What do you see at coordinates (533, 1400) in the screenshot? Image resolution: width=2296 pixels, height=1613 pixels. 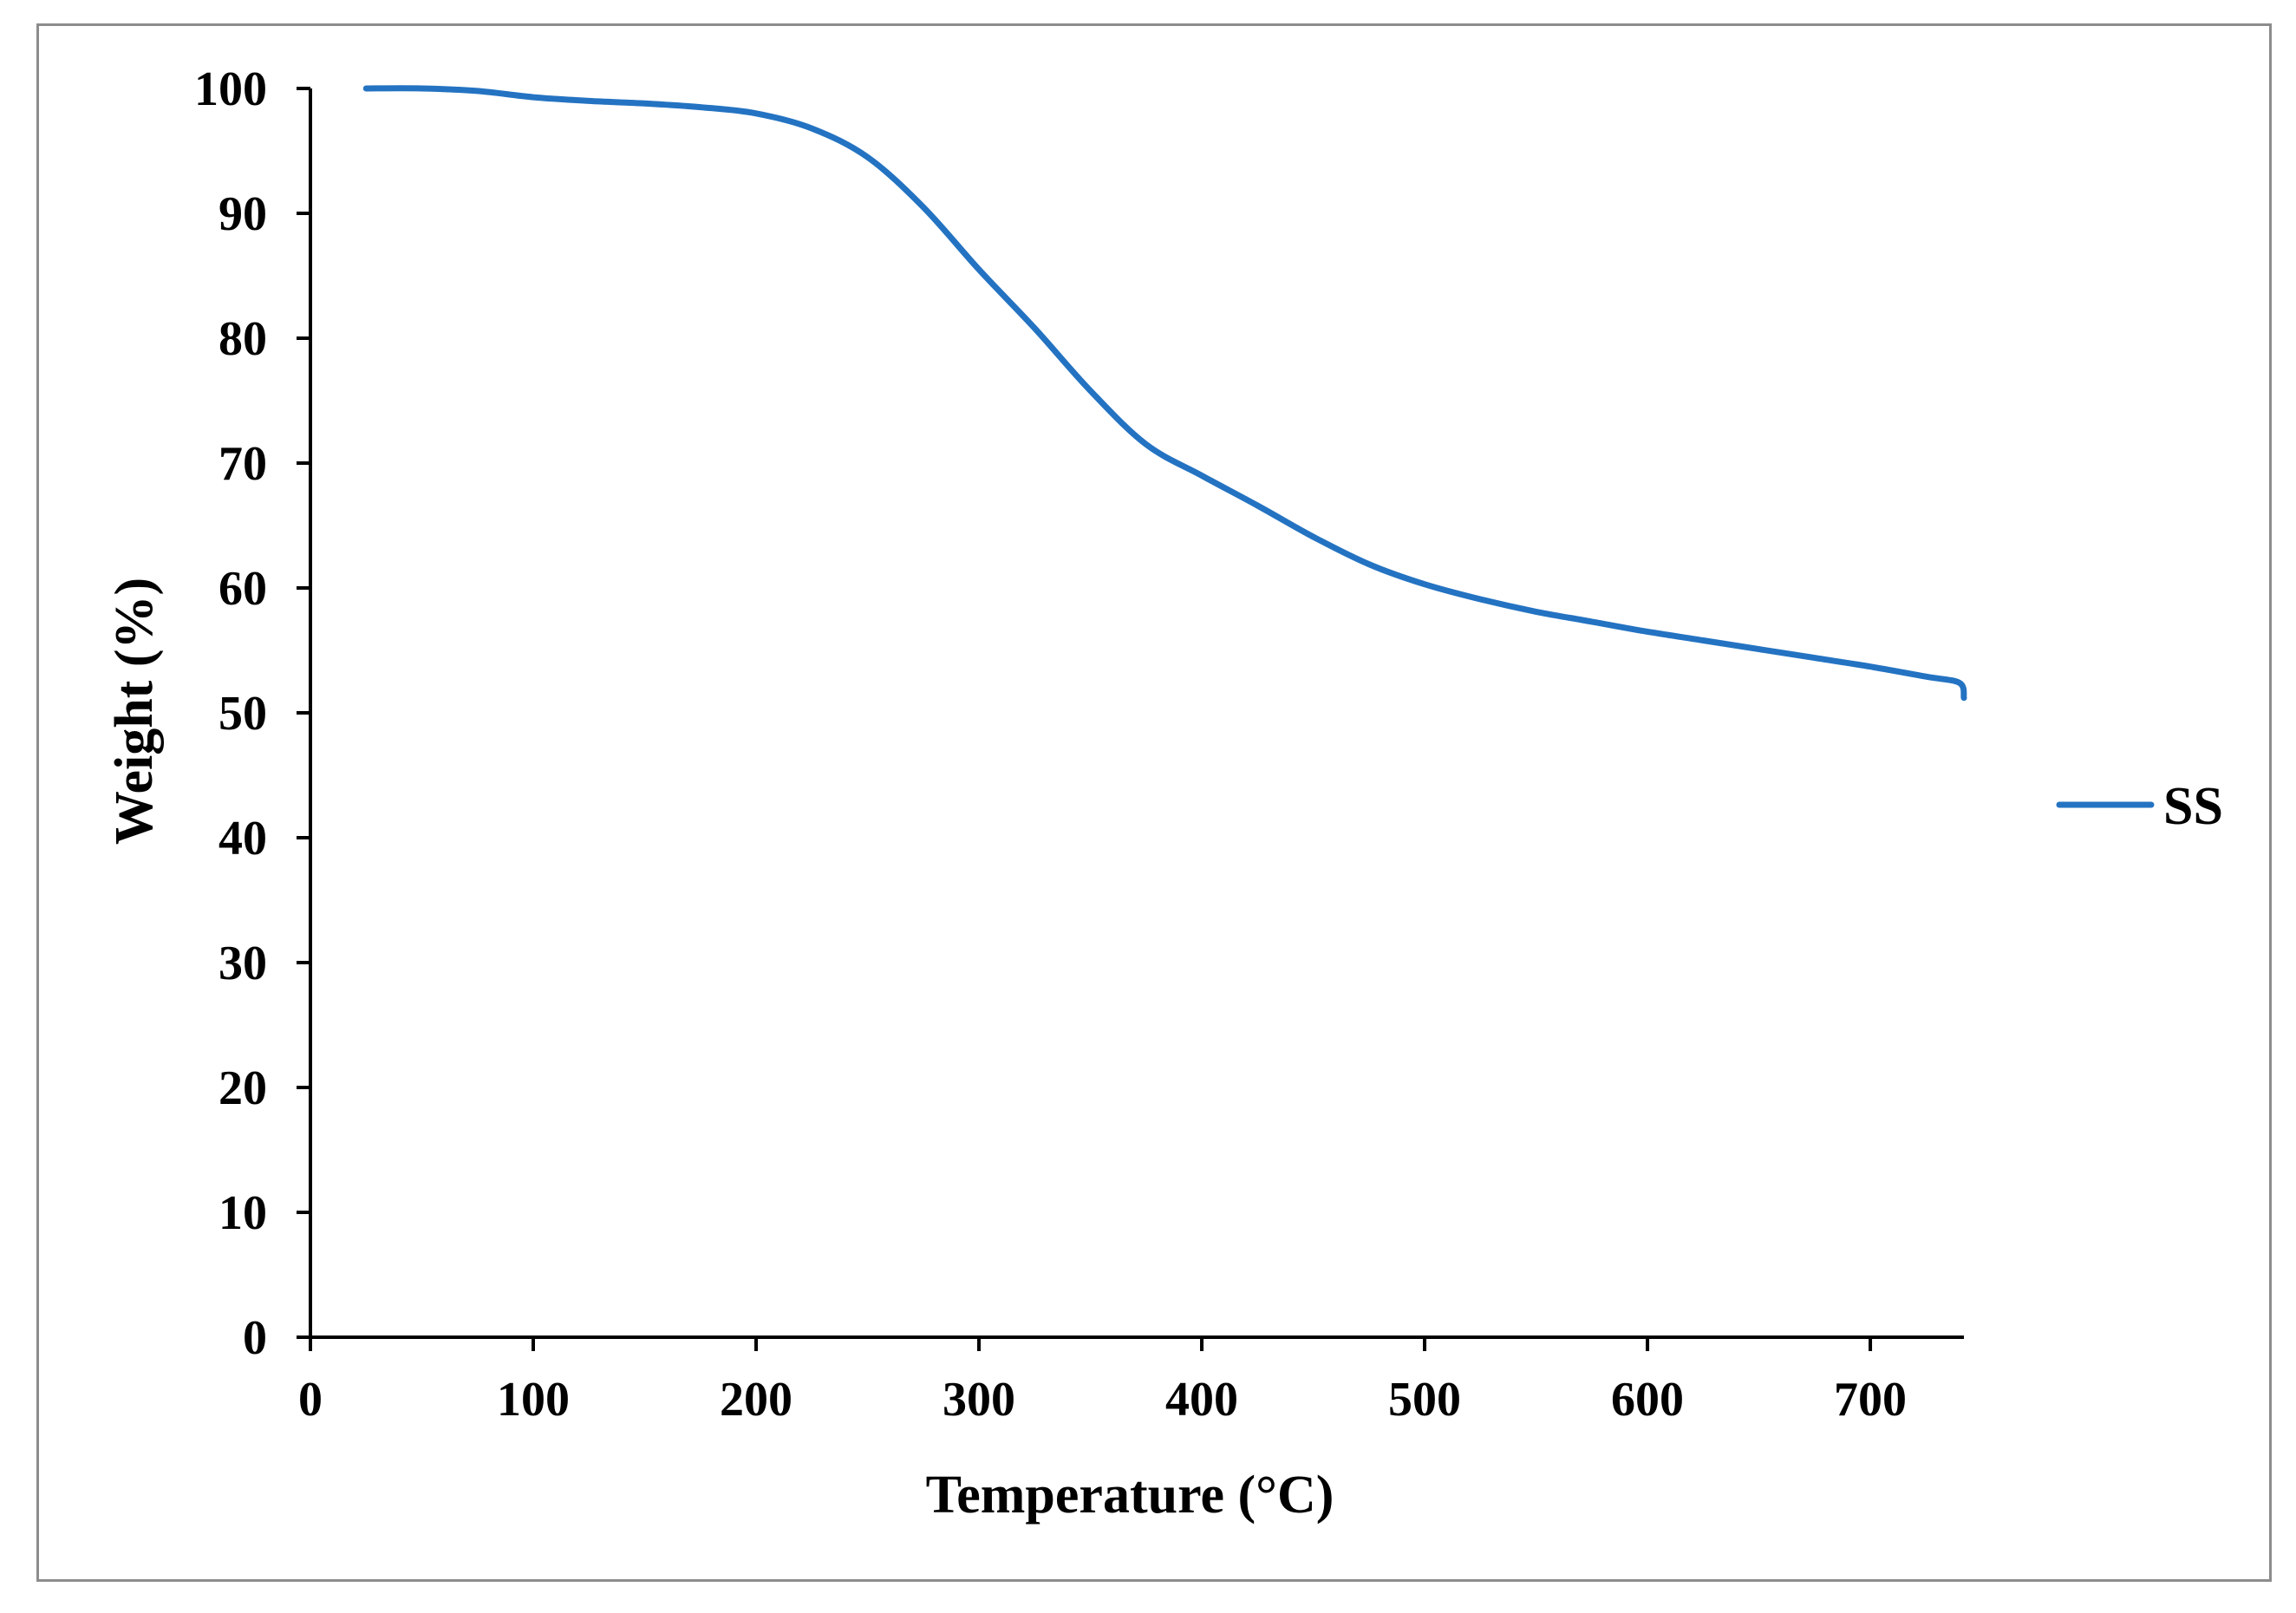 I see `x-tick-label-100: 100` at bounding box center [533, 1400].